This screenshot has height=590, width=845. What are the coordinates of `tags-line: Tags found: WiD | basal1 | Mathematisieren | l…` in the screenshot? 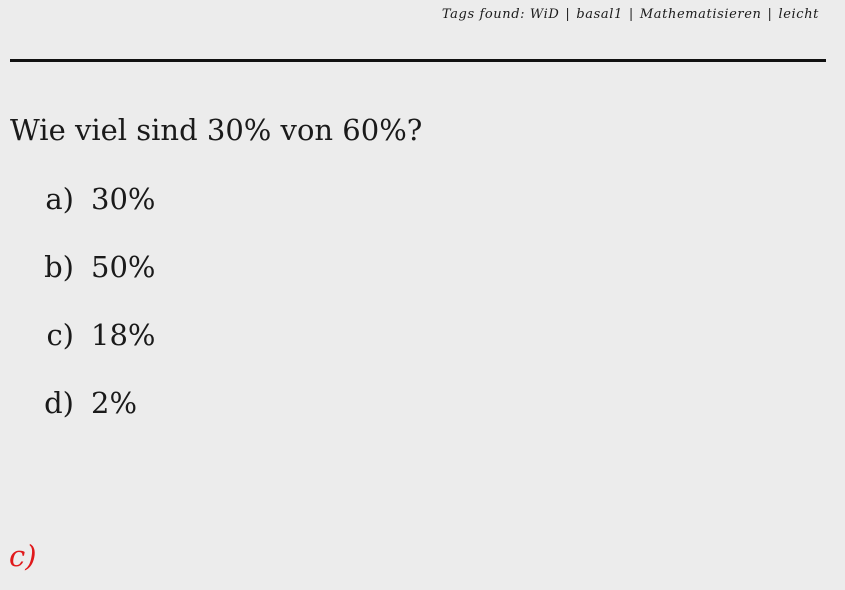 It's located at (630, 14).